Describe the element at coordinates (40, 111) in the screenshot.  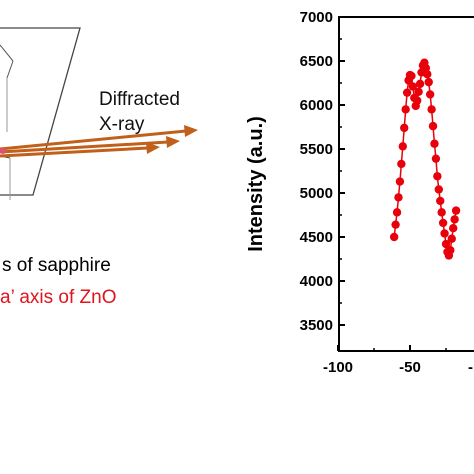
I see `sample-plane-outline` at that location.